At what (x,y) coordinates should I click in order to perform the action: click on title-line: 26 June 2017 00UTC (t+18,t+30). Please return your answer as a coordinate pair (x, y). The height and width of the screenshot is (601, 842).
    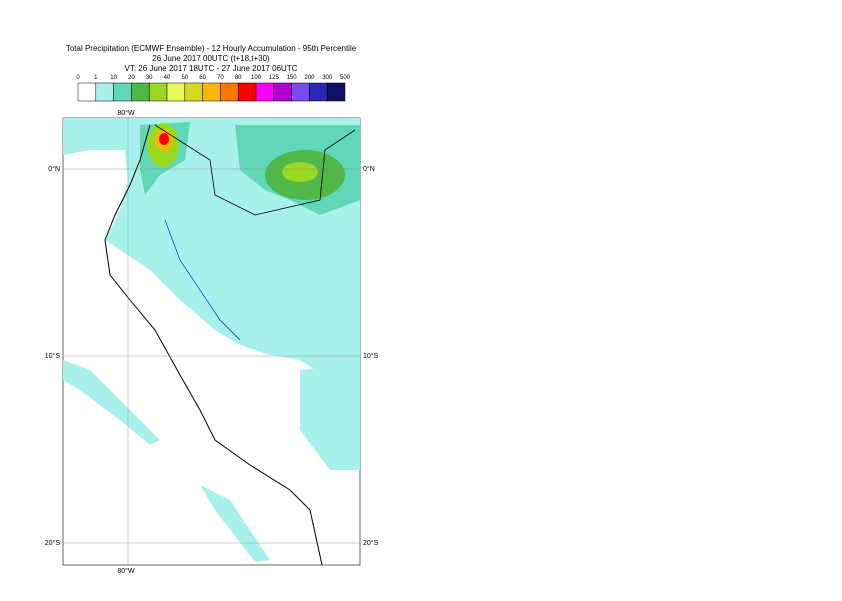
    Looking at the image, I should click on (211, 58).